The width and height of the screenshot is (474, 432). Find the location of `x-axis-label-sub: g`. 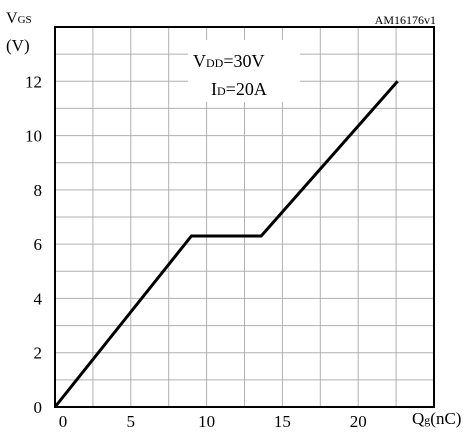

x-axis-label-sub: g is located at coordinates (427, 420).